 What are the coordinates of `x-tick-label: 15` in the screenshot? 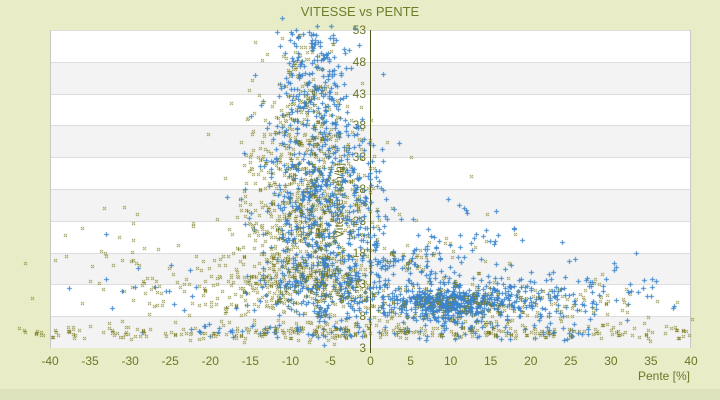 It's located at (491, 361).